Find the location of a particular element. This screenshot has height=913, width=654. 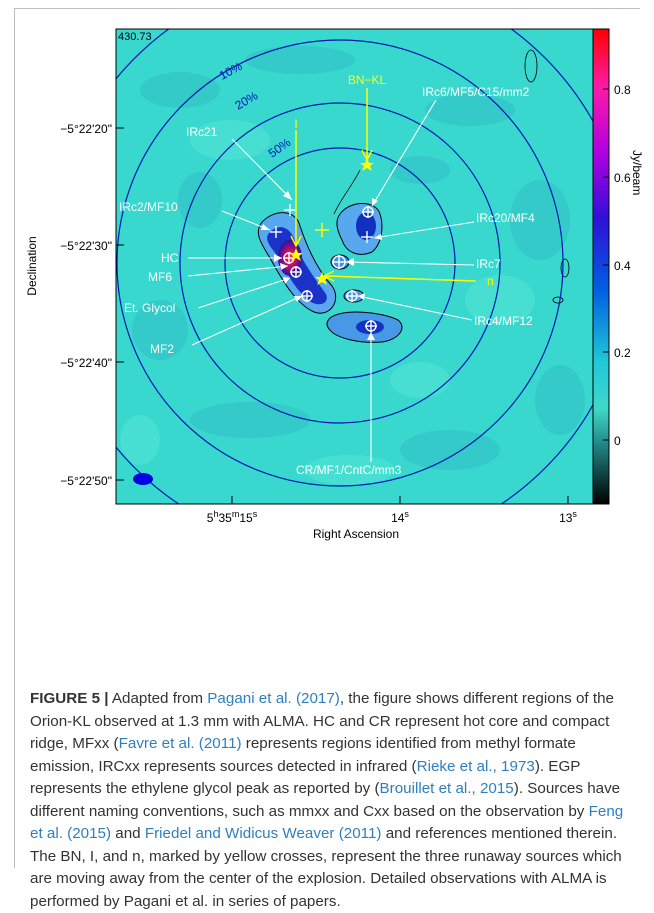

citation-rieke-1973: Rieke et al., 1973 is located at coordinates (475, 766).